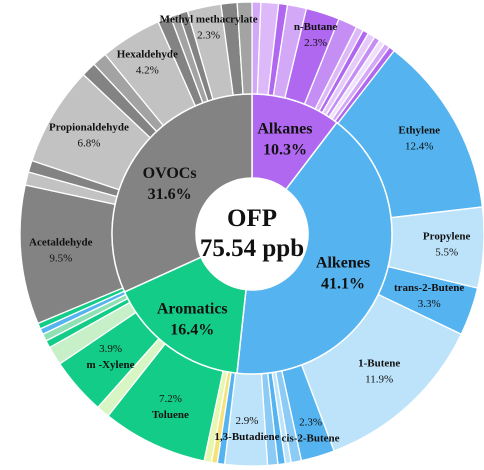 This screenshot has width=484, height=470. I want to click on outer-label-1-butene: 1-Butene, so click(379, 363).